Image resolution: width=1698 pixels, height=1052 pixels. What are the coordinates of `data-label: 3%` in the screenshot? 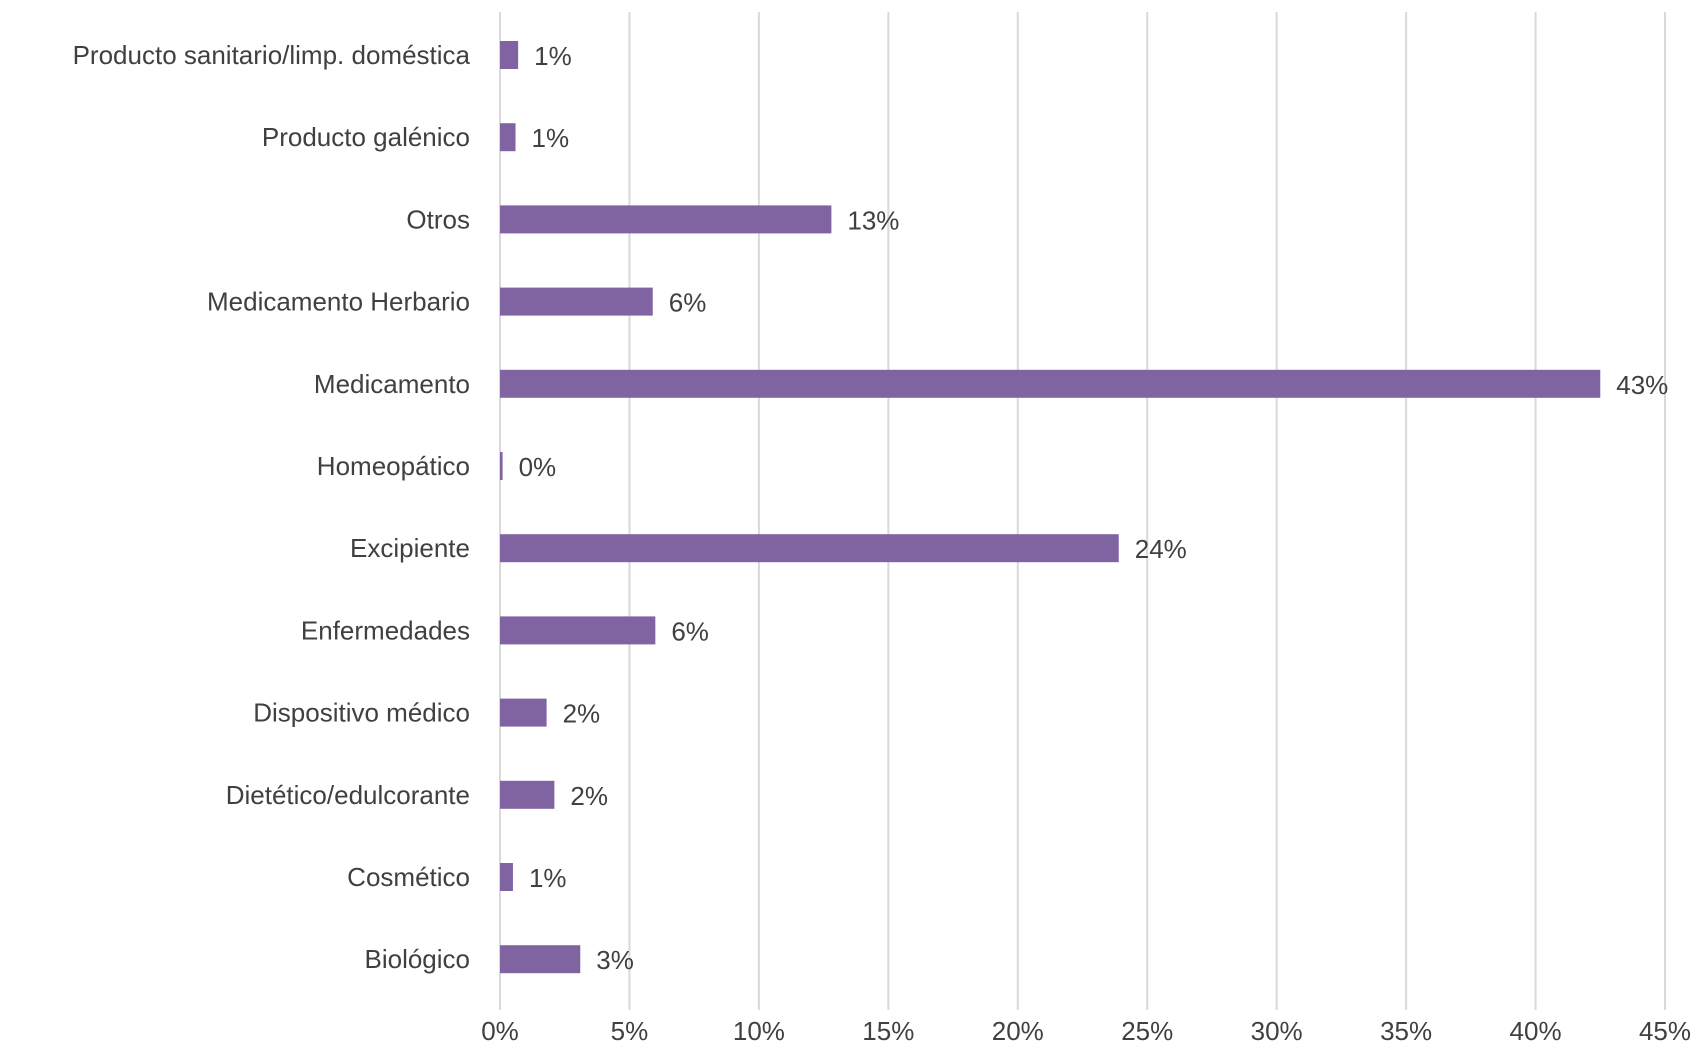 It's located at (615, 960).